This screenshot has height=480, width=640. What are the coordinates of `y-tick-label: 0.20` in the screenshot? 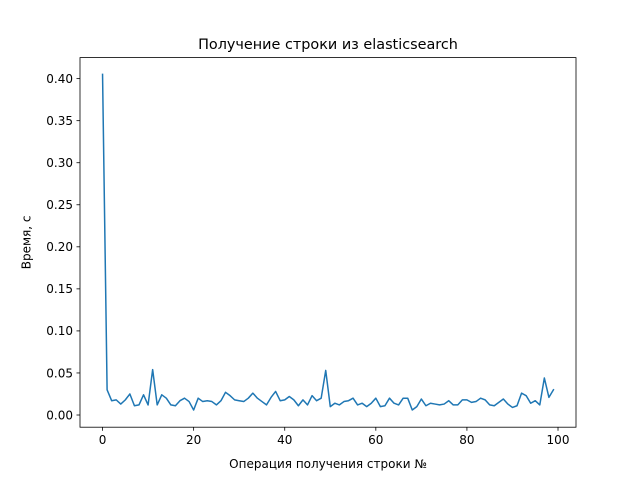 It's located at (59, 247).